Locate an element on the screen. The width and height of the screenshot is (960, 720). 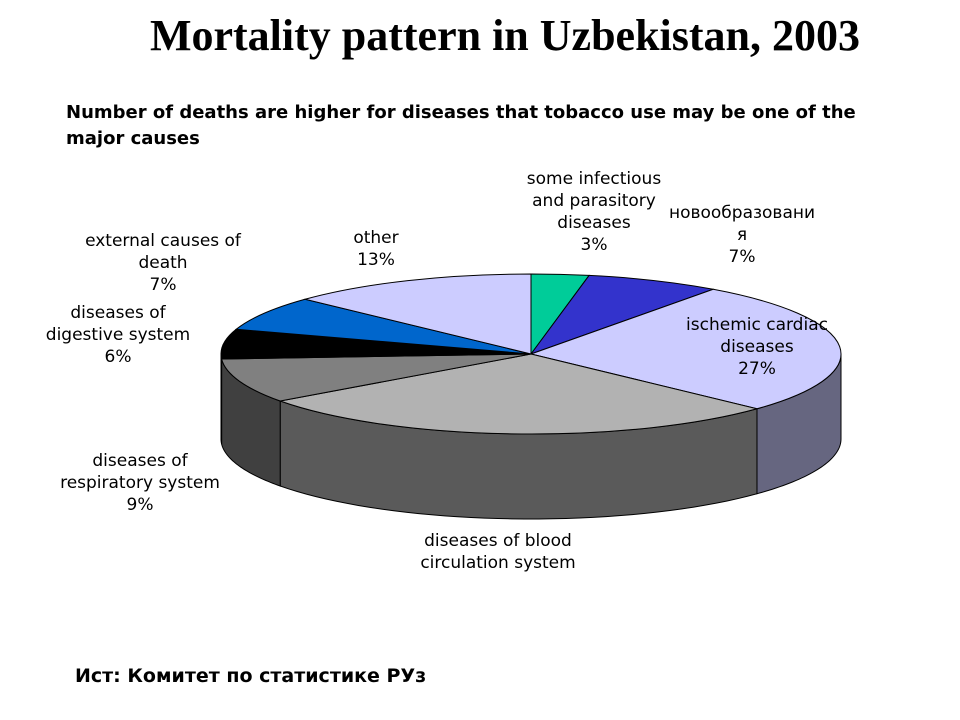
slice-label-4: diseases of respiratory system 9% is located at coordinates (140, 483).